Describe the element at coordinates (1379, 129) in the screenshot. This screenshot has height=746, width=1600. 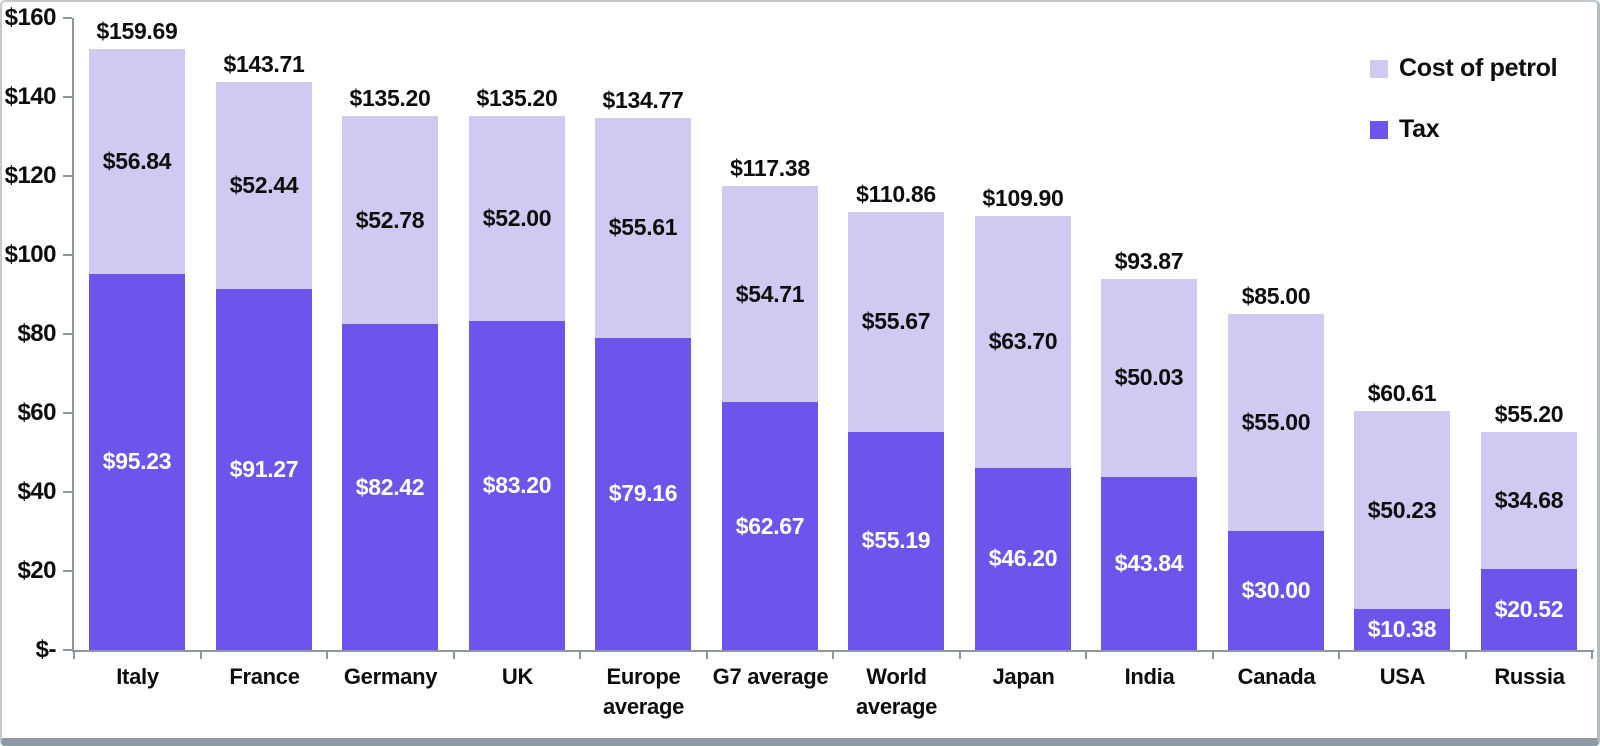
I see `legend-swatch-tax` at that location.